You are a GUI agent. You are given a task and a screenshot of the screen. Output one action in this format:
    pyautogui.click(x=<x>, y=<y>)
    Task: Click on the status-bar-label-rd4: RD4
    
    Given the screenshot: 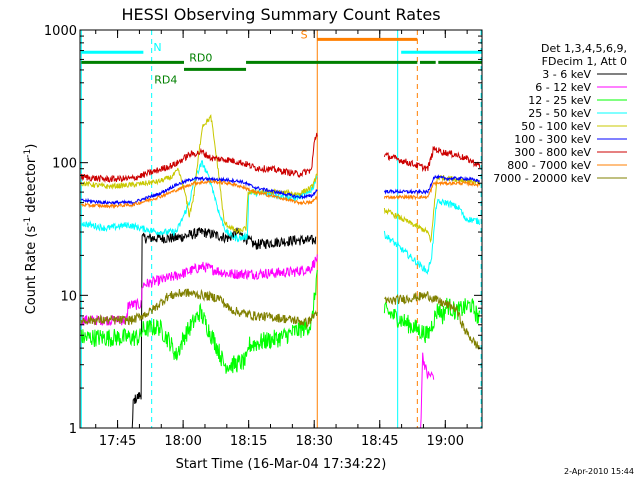 What is the action you would take?
    pyautogui.click(x=165, y=79)
    